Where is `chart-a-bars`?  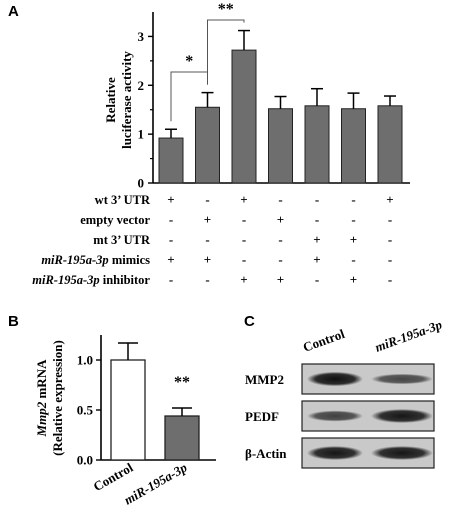
chart-a-bars is located at coordinates (280, 116).